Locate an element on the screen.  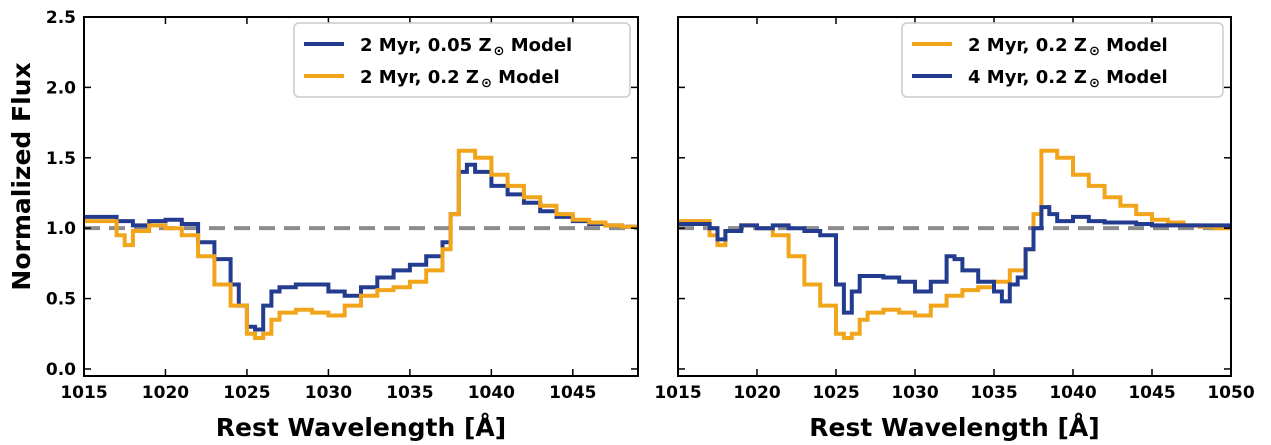
legend-entry-1-label: 2 Myr, 0.2 Z ⊙ Model is located at coordinates (460, 79).